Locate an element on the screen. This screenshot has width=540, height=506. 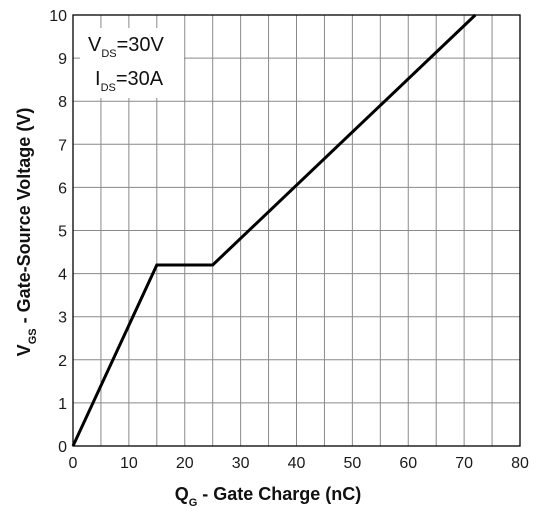
x-axis-label-rest: - Gate Charge (nC) is located at coordinates (279, 494).